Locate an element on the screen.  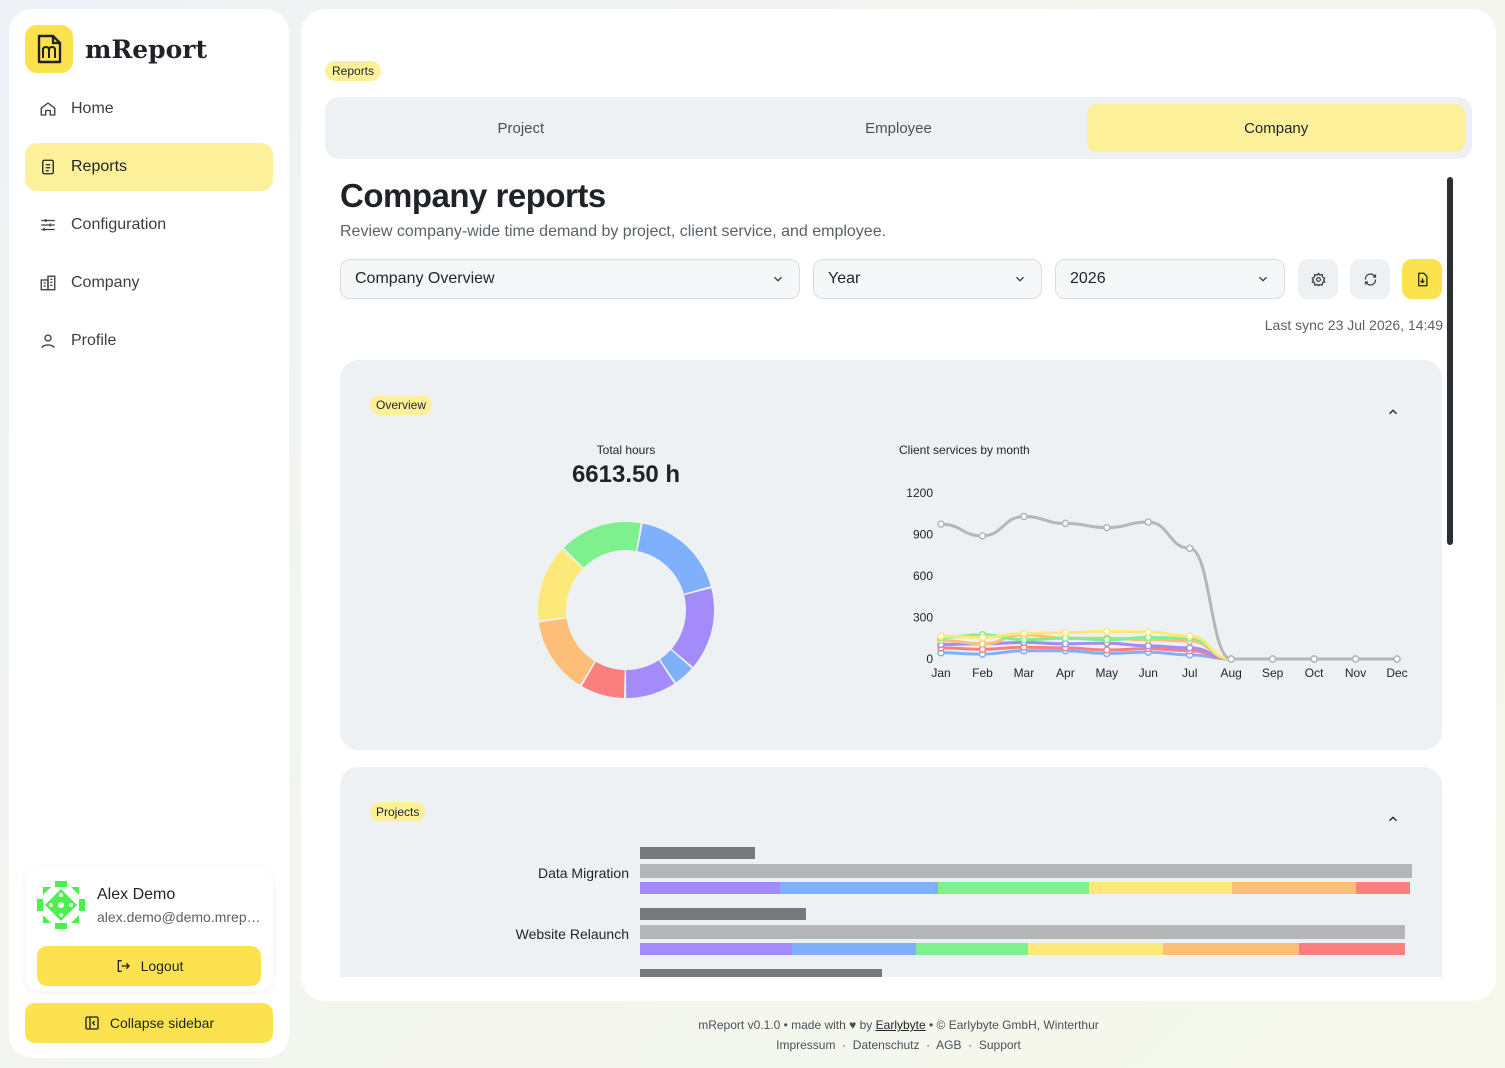
report-select-value: Company Overview is located at coordinates (425, 278).